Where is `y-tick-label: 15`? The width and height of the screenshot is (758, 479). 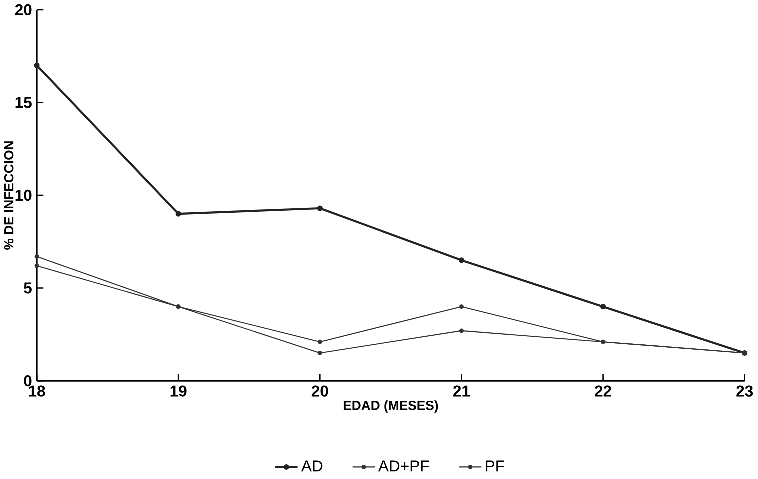 y-tick-label: 15 is located at coordinates (24, 102).